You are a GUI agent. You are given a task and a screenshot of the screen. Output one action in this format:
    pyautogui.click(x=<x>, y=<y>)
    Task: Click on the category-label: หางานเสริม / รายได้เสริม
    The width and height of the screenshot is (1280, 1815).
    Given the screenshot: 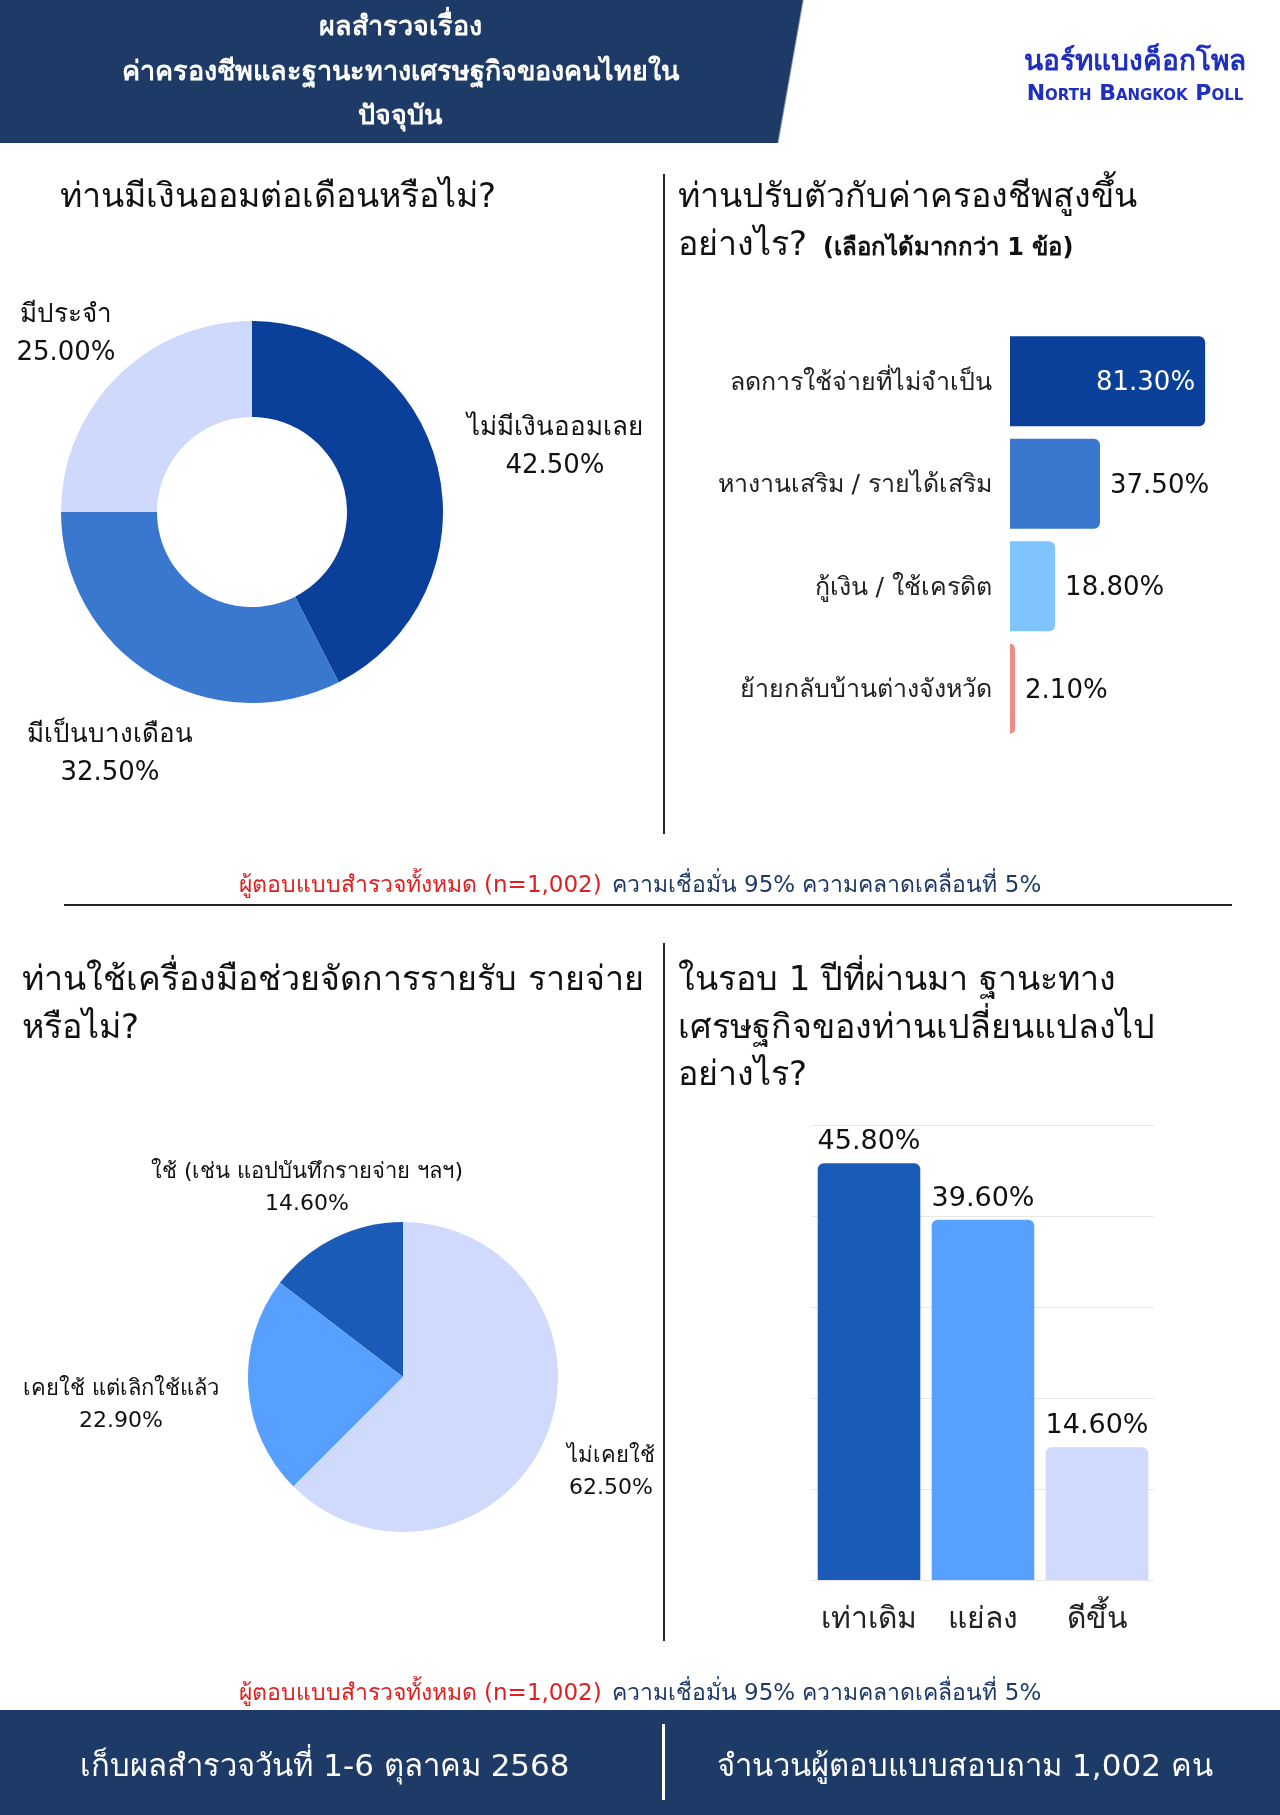 What is the action you would take?
    pyautogui.click(x=854, y=484)
    